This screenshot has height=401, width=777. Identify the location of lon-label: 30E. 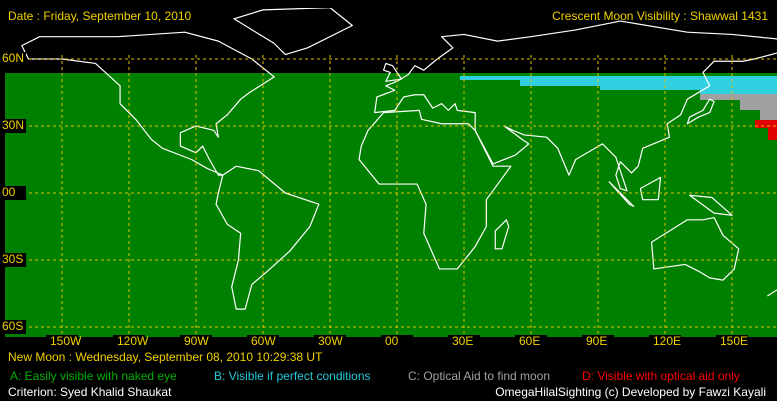
(462, 341).